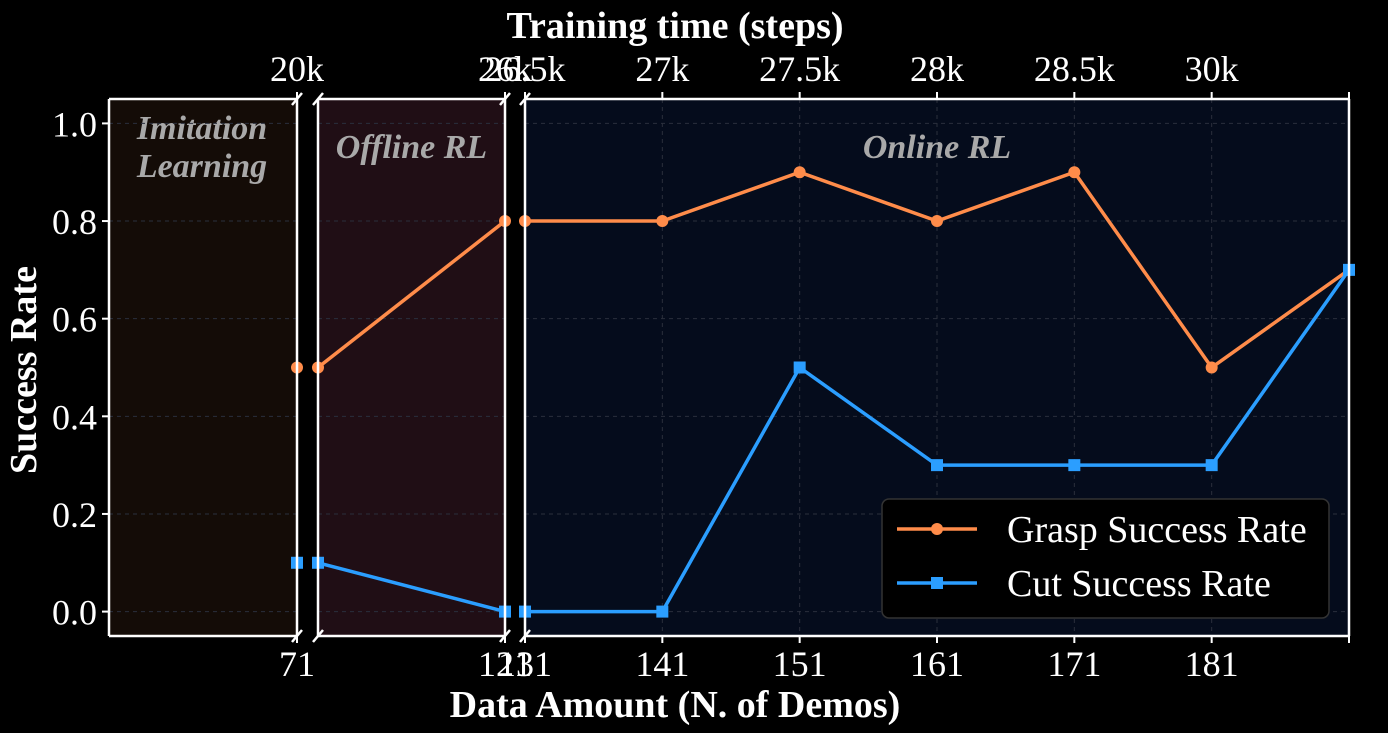 Image resolution: width=1388 pixels, height=733 pixels. Describe the element at coordinates (411, 147) in the screenshot. I see `phase-label: Offline RL` at that location.